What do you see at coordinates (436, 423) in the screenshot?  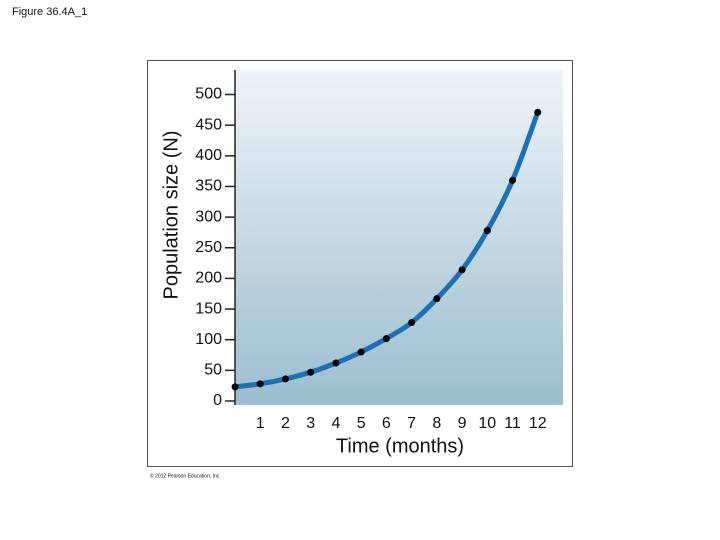 I see `x-tick-label: 8` at bounding box center [436, 423].